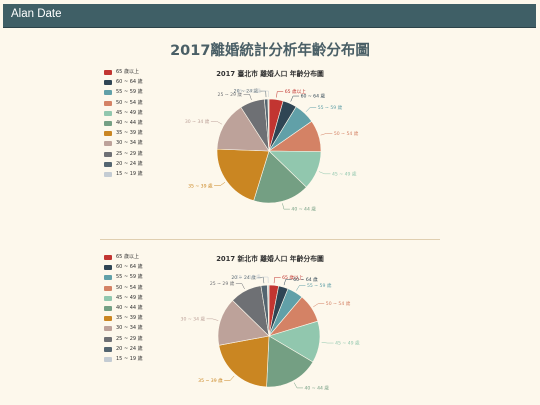 The height and width of the screenshot is (405, 540). I want to click on section-divider, so click(270, 239).